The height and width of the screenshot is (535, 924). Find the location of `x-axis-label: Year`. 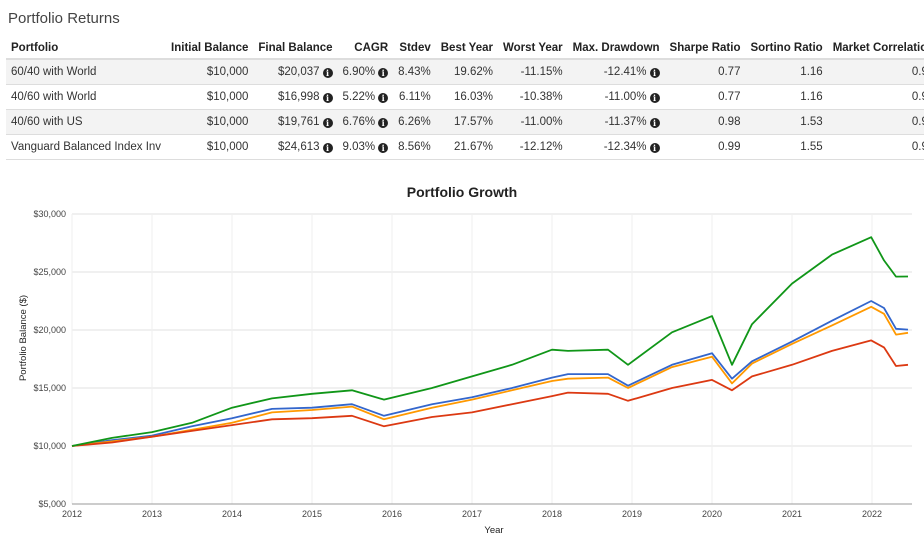

x-axis-label: Year is located at coordinates (493, 530).